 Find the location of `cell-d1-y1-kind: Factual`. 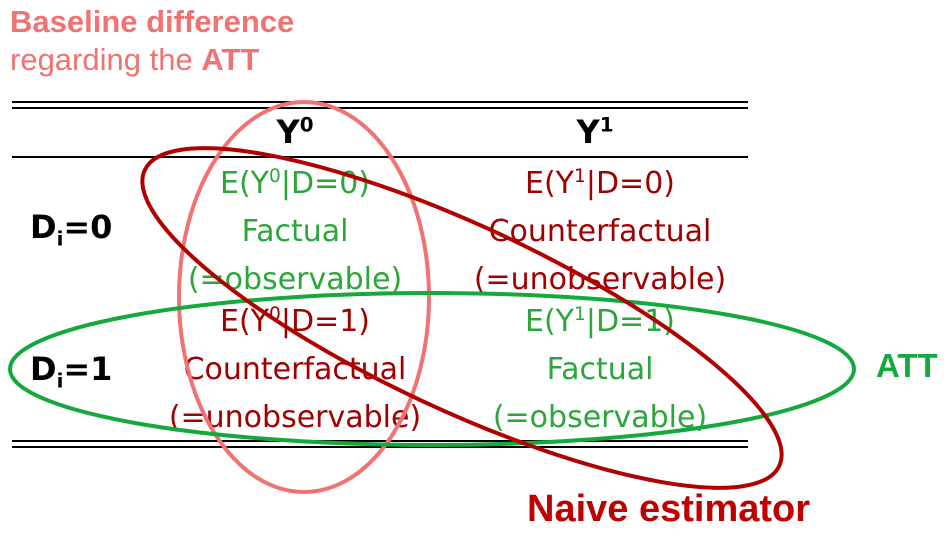

cell-d1-y1-kind: Factual is located at coordinates (600, 369).